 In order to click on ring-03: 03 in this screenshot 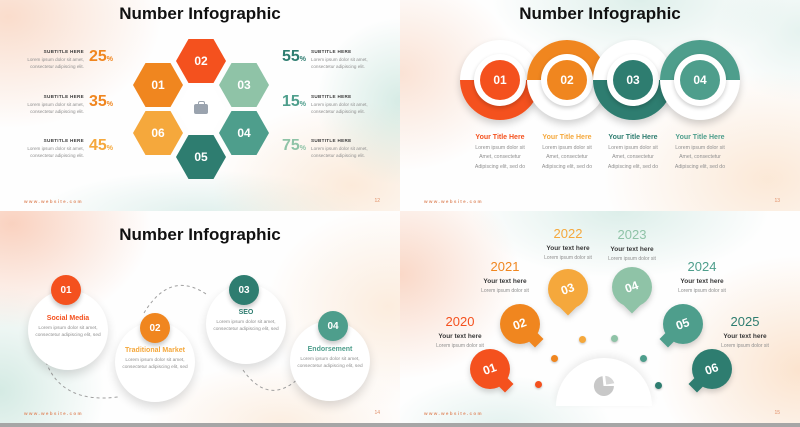, I will do `click(633, 80)`.